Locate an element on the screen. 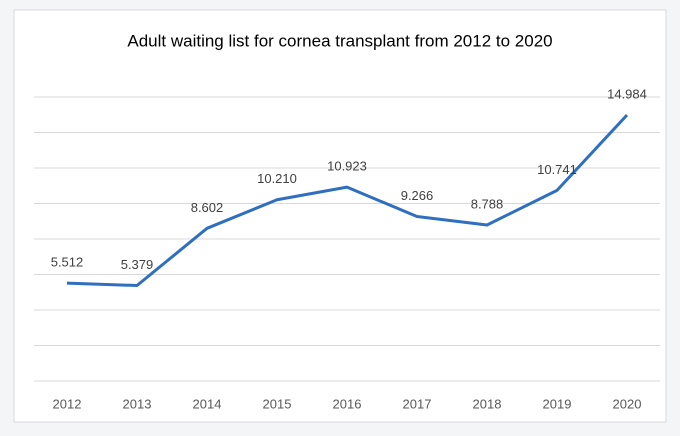  data-label: 9.266 is located at coordinates (417, 195).